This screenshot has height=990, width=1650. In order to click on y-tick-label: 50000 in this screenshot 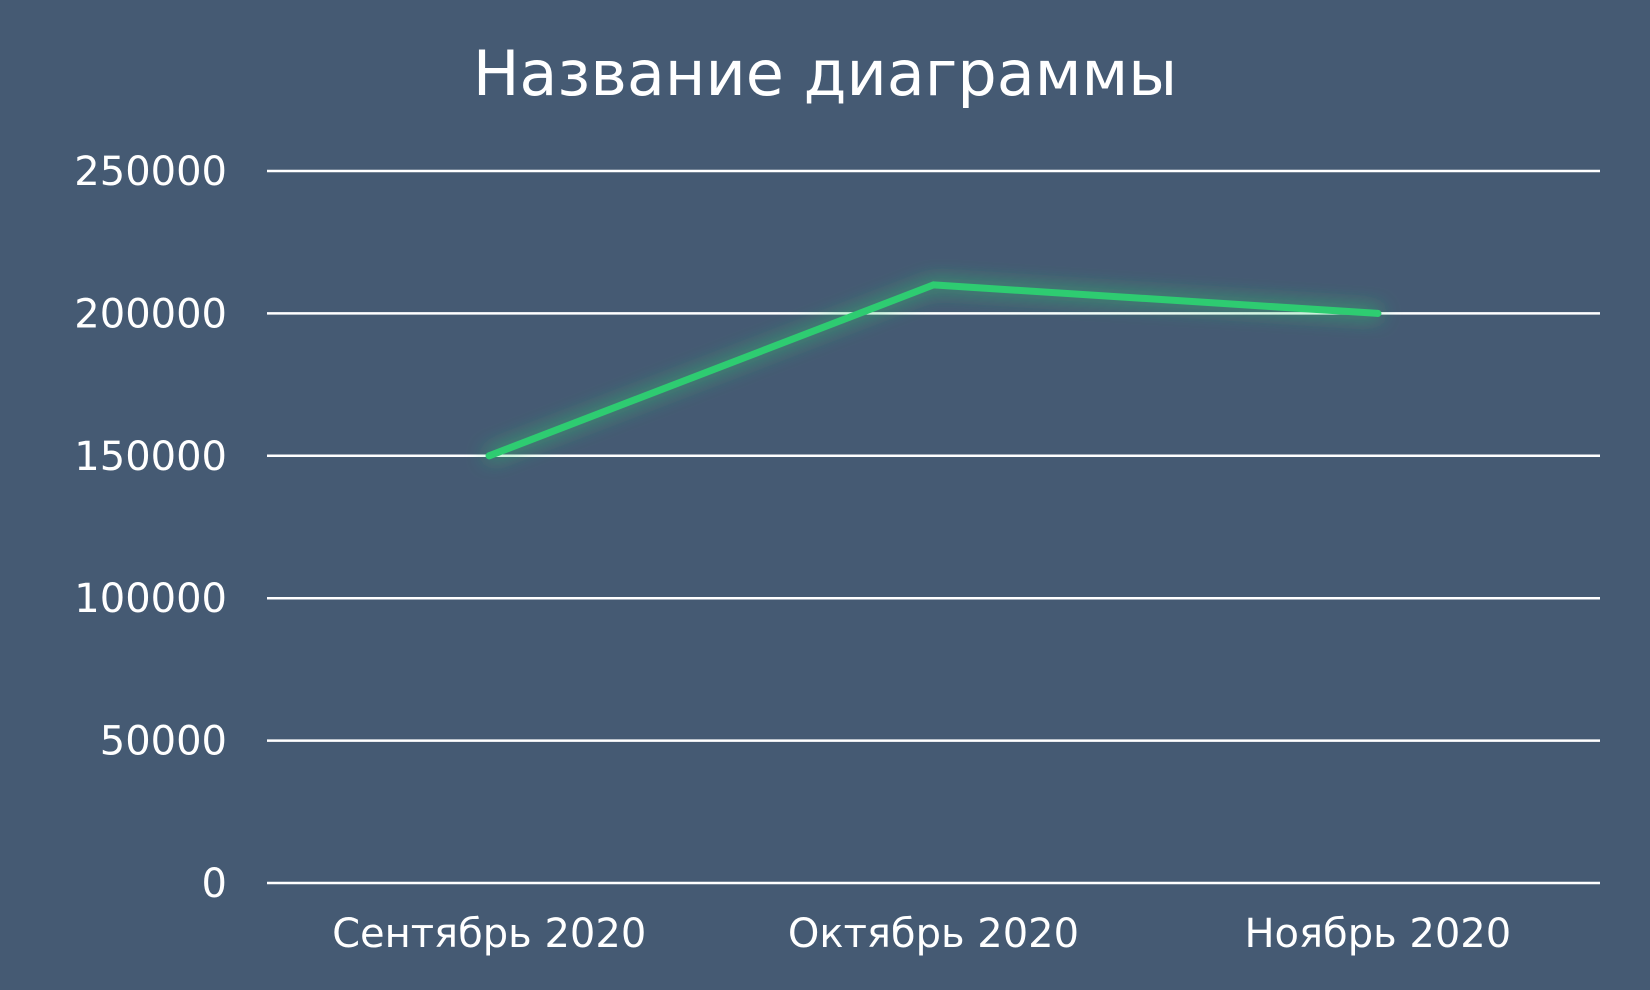, I will do `click(163, 742)`.